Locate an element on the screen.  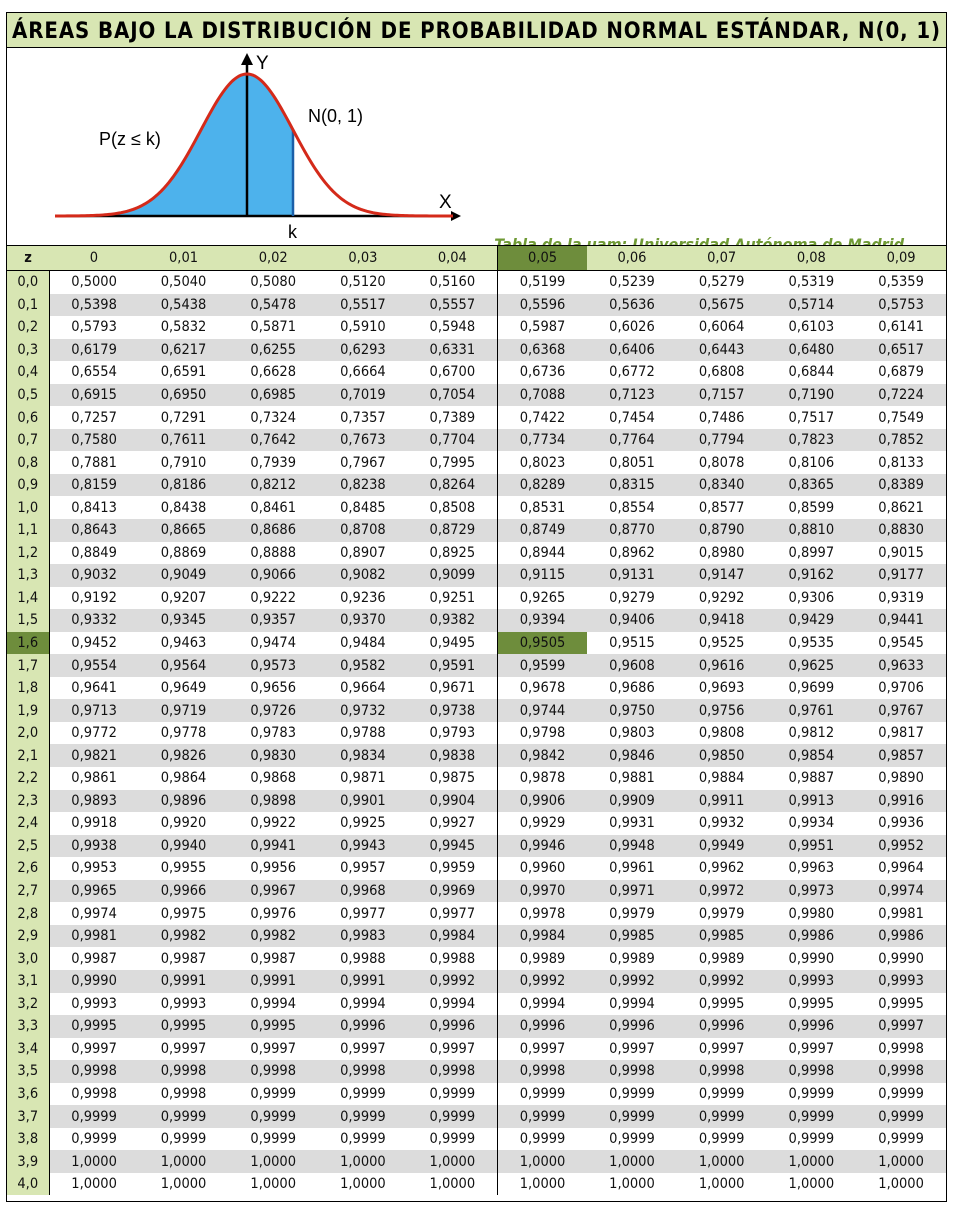
probability-cell: 0,7054 is located at coordinates (452, 395).